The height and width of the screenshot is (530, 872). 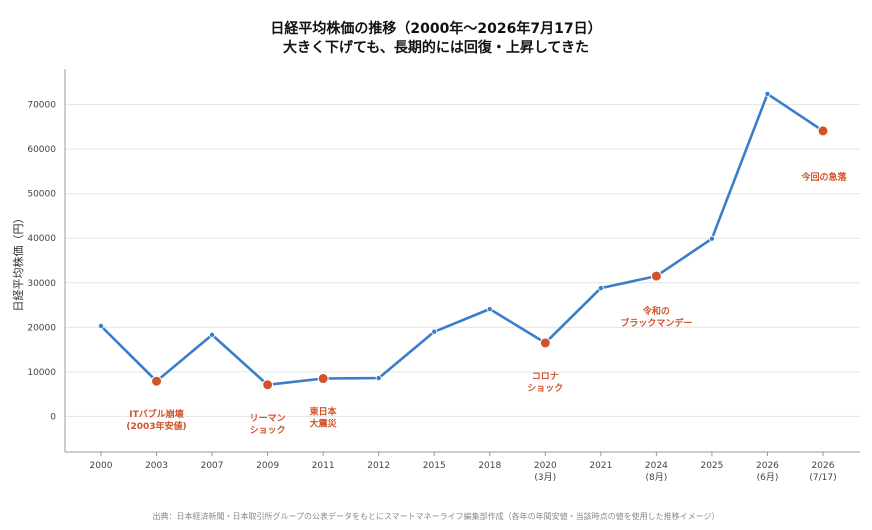 I want to click on y-tick-label: 40000, so click(x=41, y=239).